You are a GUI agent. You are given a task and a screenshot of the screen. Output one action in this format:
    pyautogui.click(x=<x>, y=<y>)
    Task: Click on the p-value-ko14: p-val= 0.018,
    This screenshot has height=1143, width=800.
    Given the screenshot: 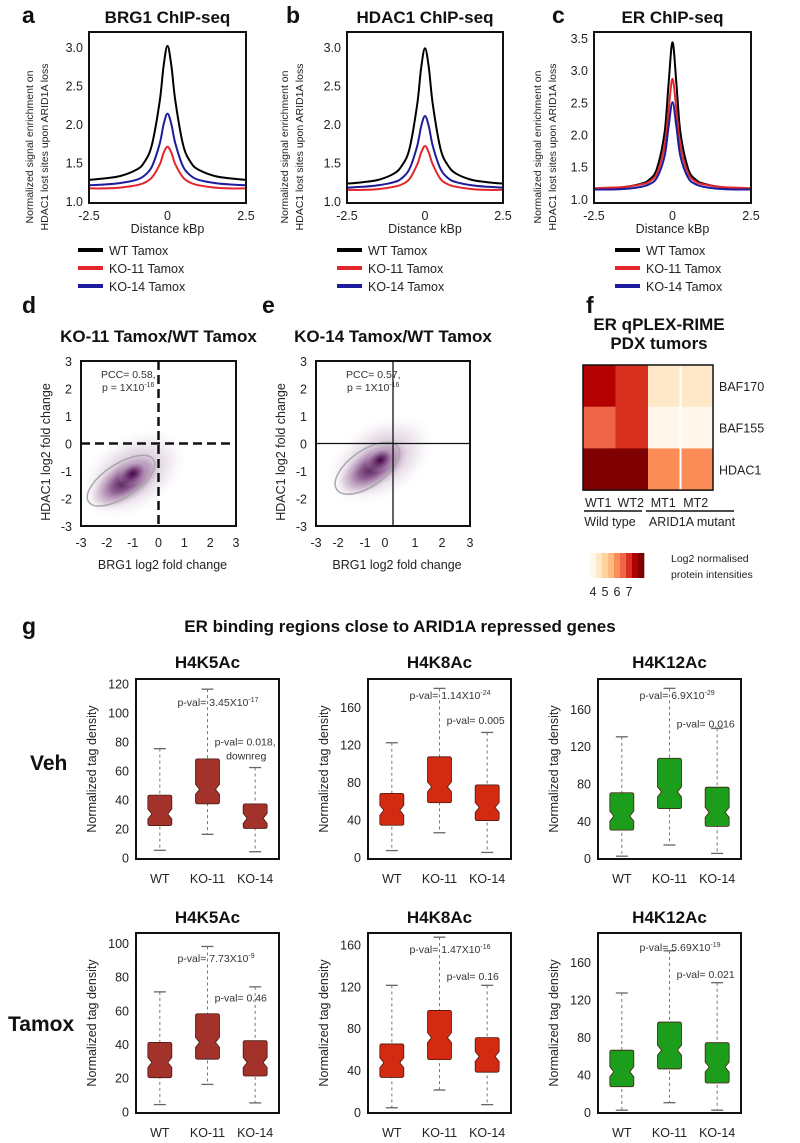 What is the action you would take?
    pyautogui.click(x=245, y=743)
    